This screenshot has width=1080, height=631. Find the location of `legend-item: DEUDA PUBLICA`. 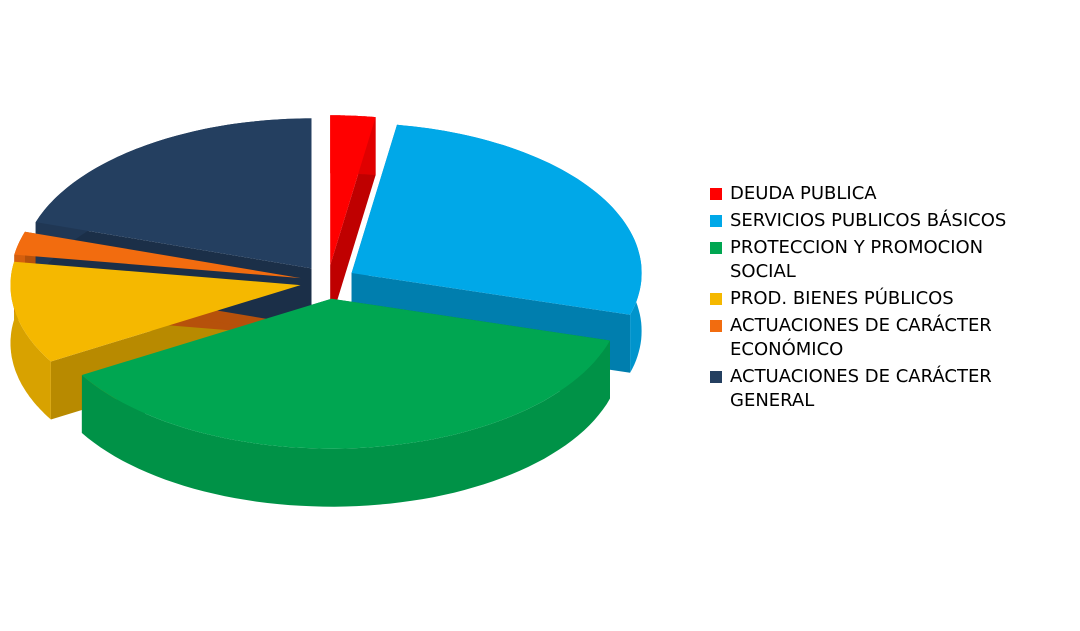

legend-item: DEUDA PUBLICA is located at coordinates (877, 194).